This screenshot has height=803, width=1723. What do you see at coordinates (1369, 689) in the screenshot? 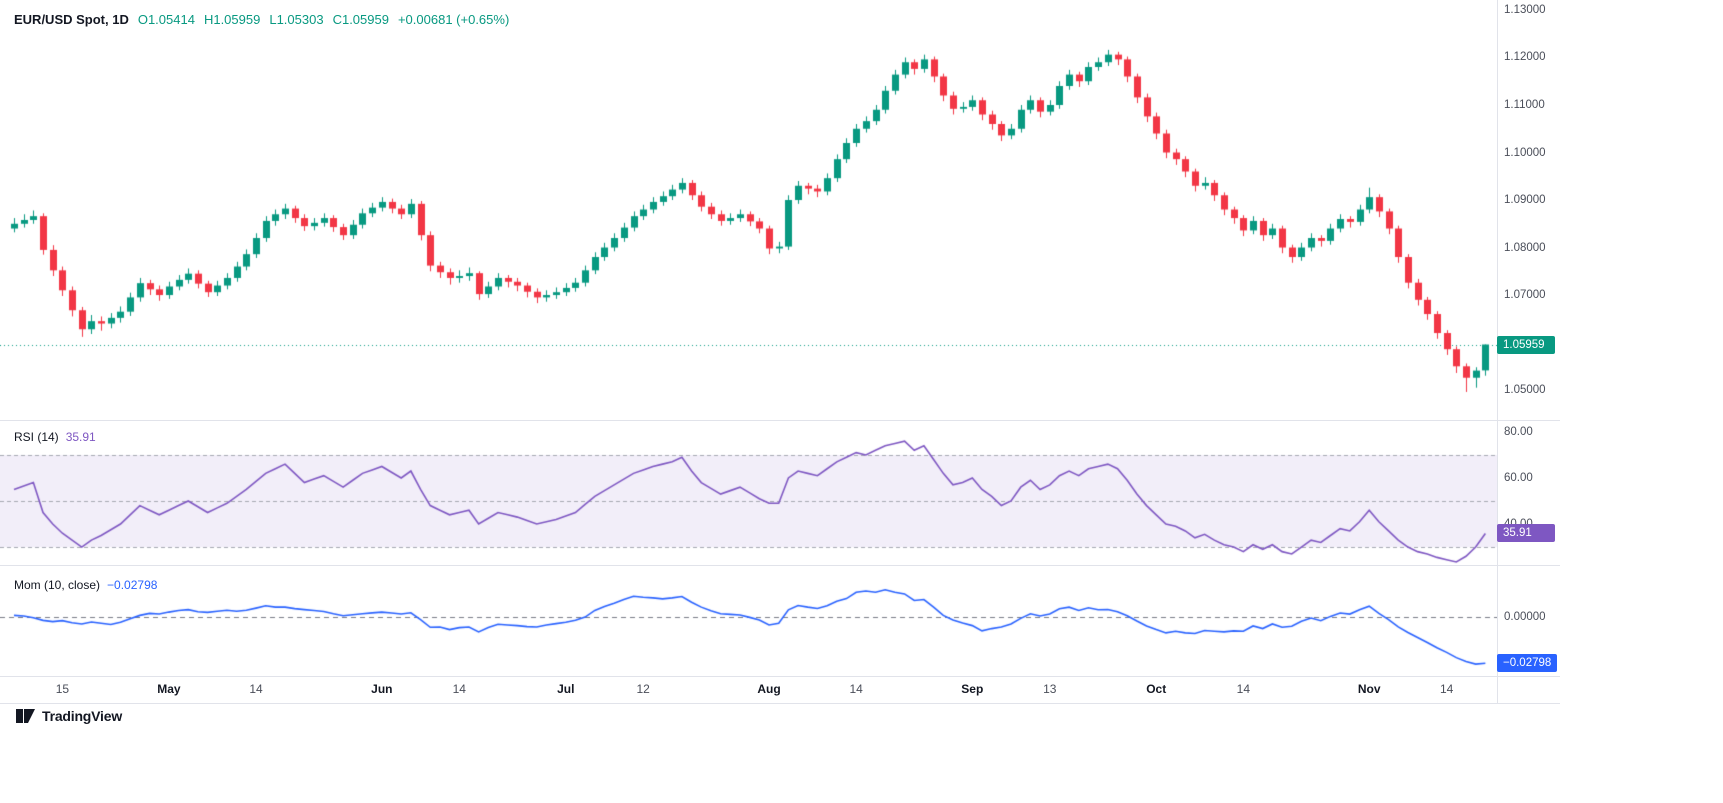
I see `time-axis-label: Nov` at bounding box center [1369, 689].